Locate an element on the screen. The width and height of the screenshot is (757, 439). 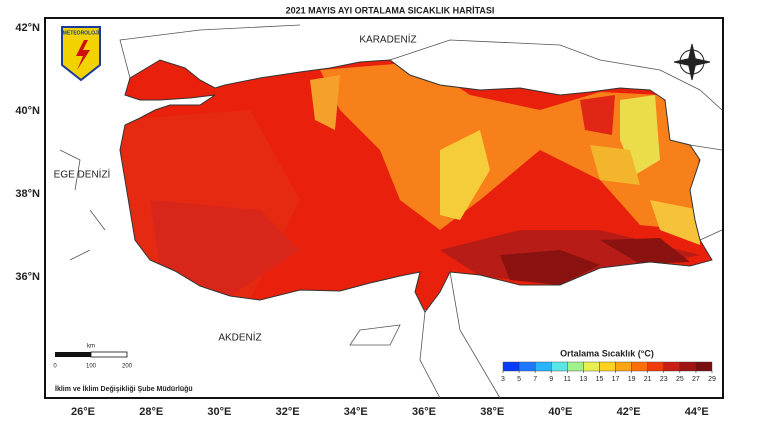
legend-tick-label: 17 is located at coordinates (616, 379).